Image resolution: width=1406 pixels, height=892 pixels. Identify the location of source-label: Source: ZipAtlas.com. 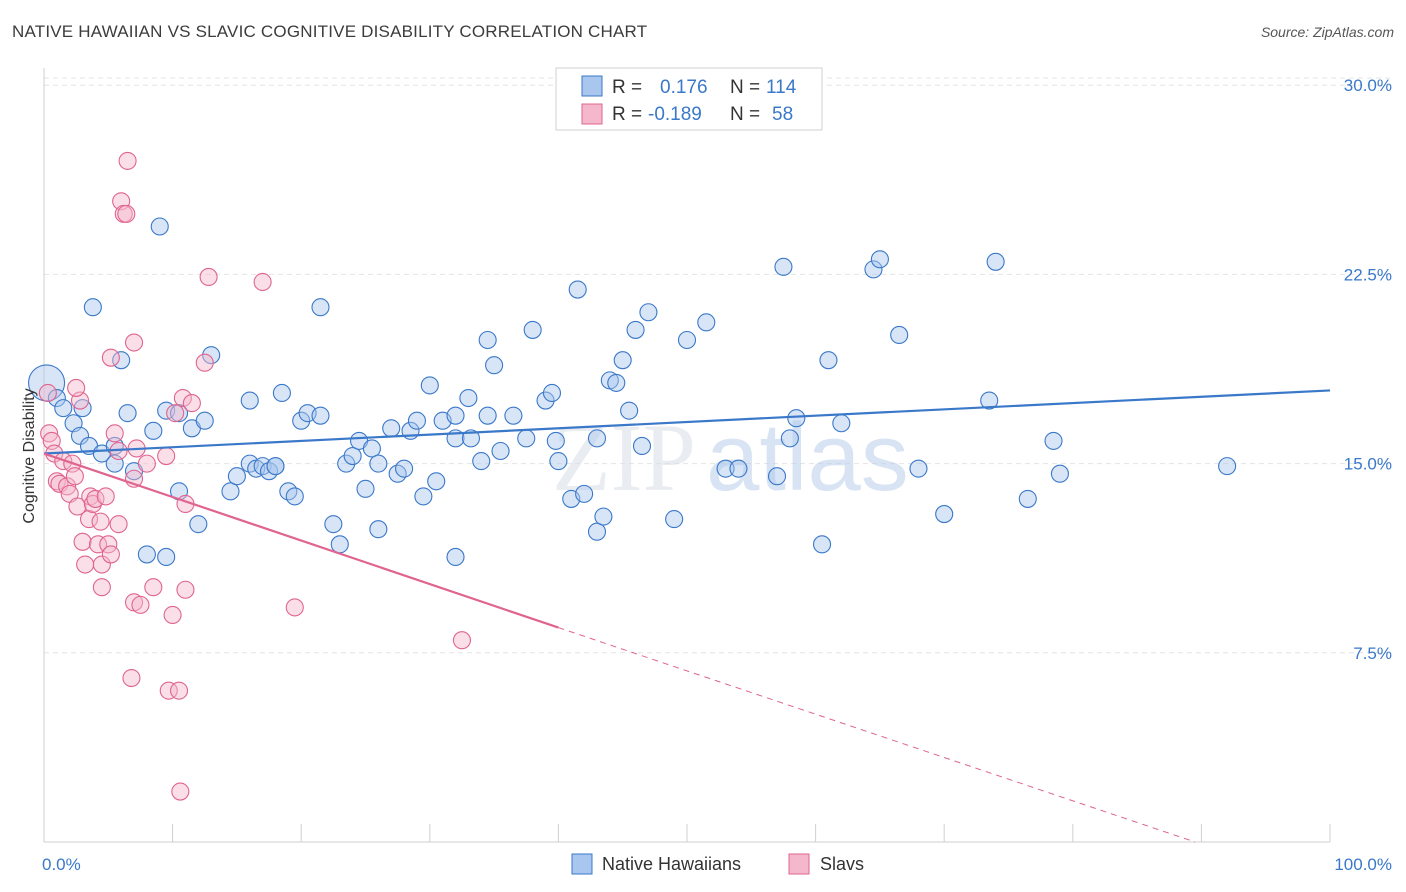
(1327, 32).